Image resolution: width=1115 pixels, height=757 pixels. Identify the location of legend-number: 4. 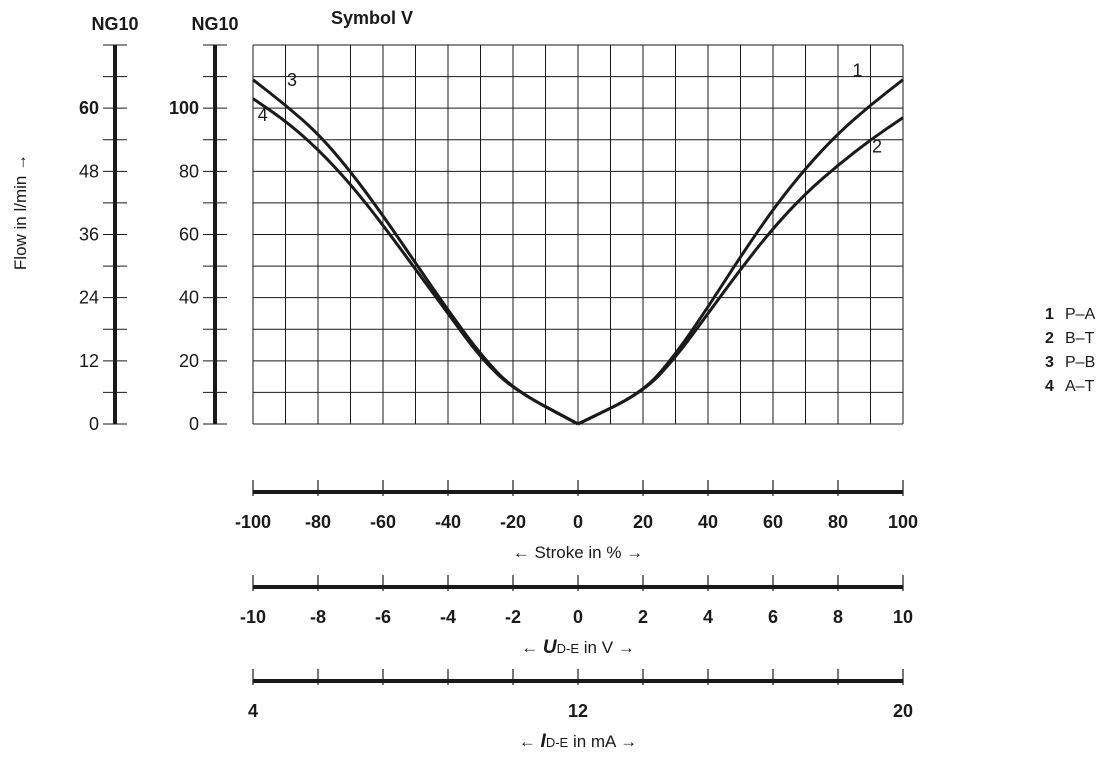
(1055, 387).